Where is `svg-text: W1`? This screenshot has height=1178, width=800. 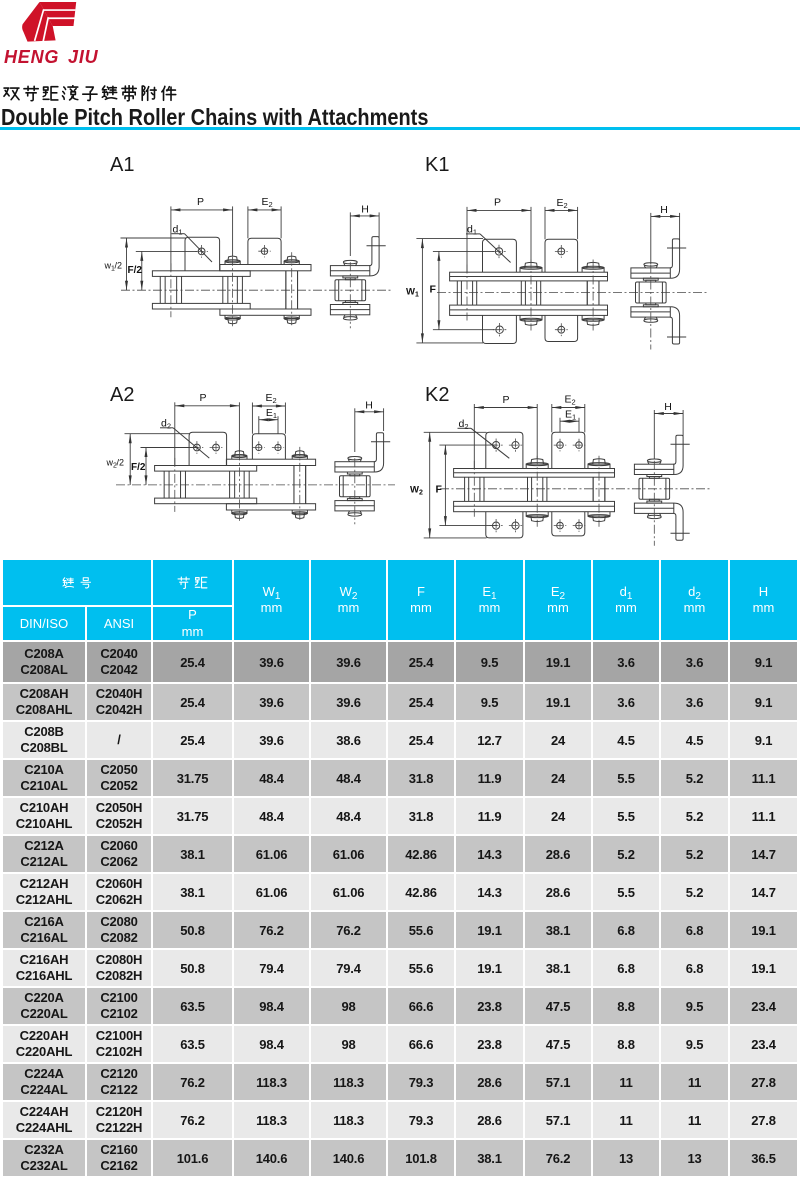
svg-text: W1 is located at coordinates (412, 292).